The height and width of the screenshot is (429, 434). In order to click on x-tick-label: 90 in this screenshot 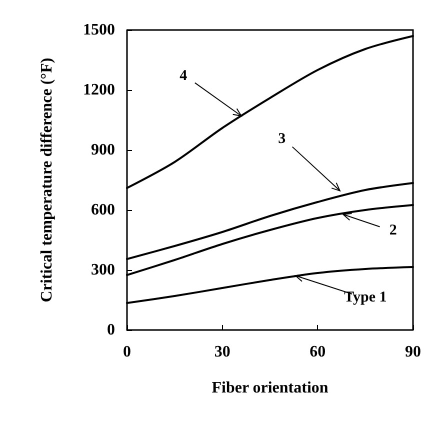, I will do `click(413, 352)`.